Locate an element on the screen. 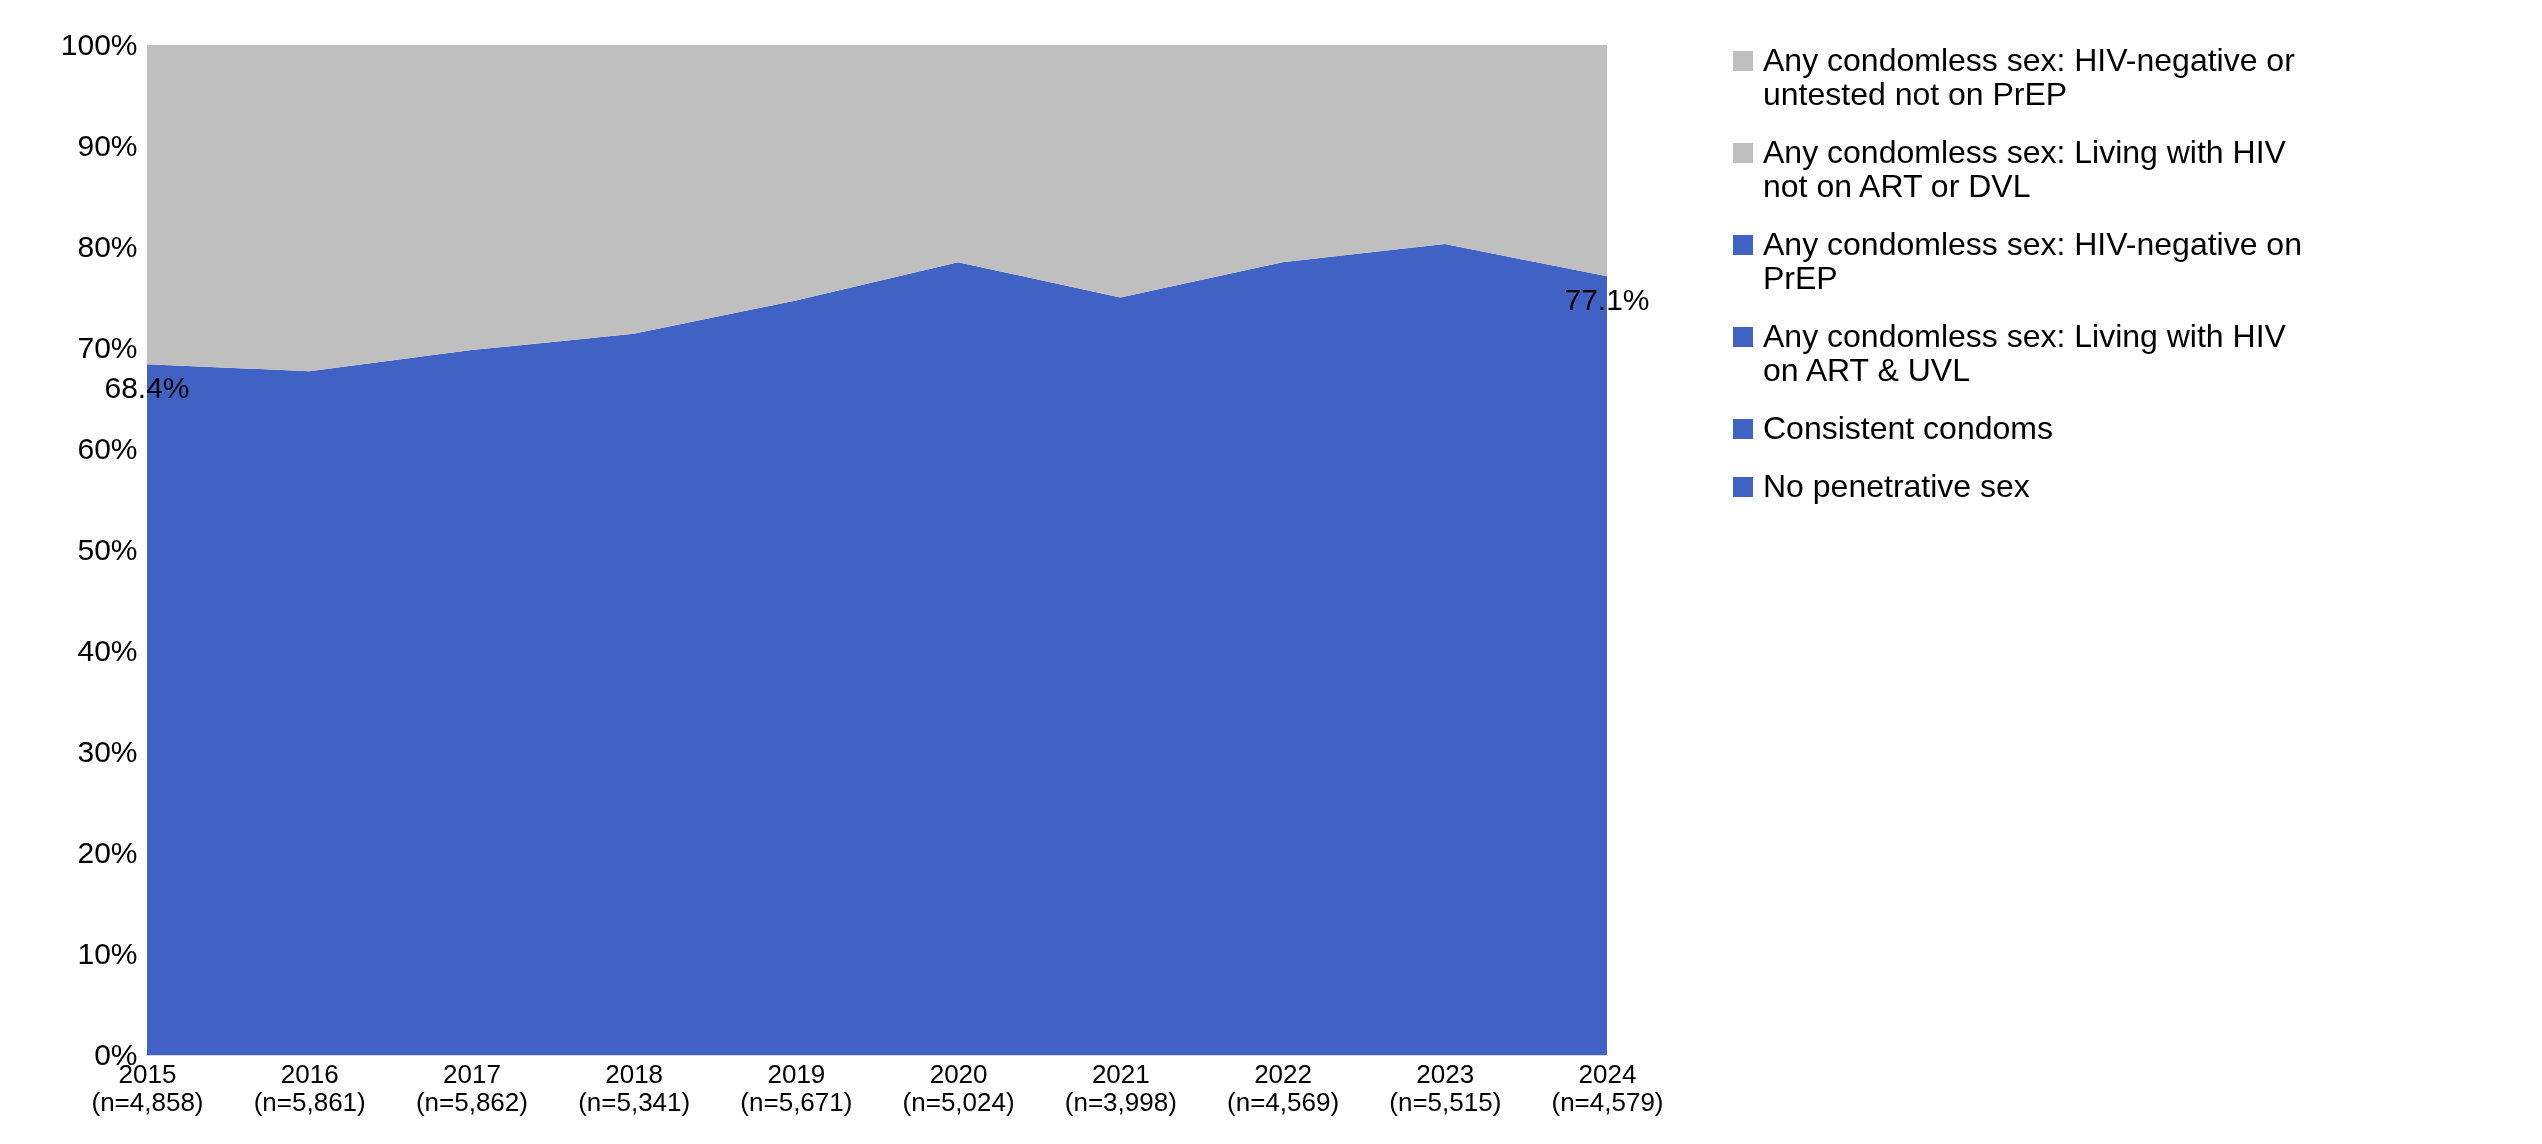  y-tick-label: 60% is located at coordinates (107, 448).